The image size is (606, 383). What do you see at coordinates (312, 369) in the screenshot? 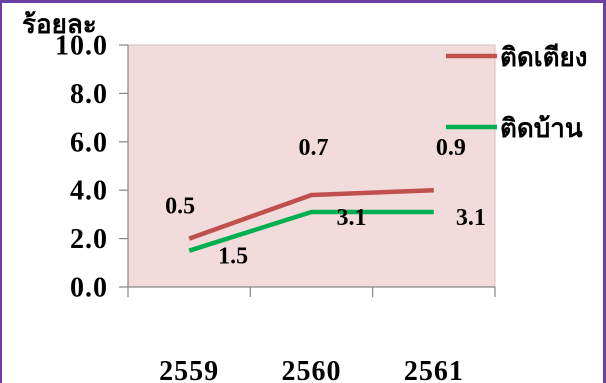
I see `x-category-label: 2560` at bounding box center [312, 369].